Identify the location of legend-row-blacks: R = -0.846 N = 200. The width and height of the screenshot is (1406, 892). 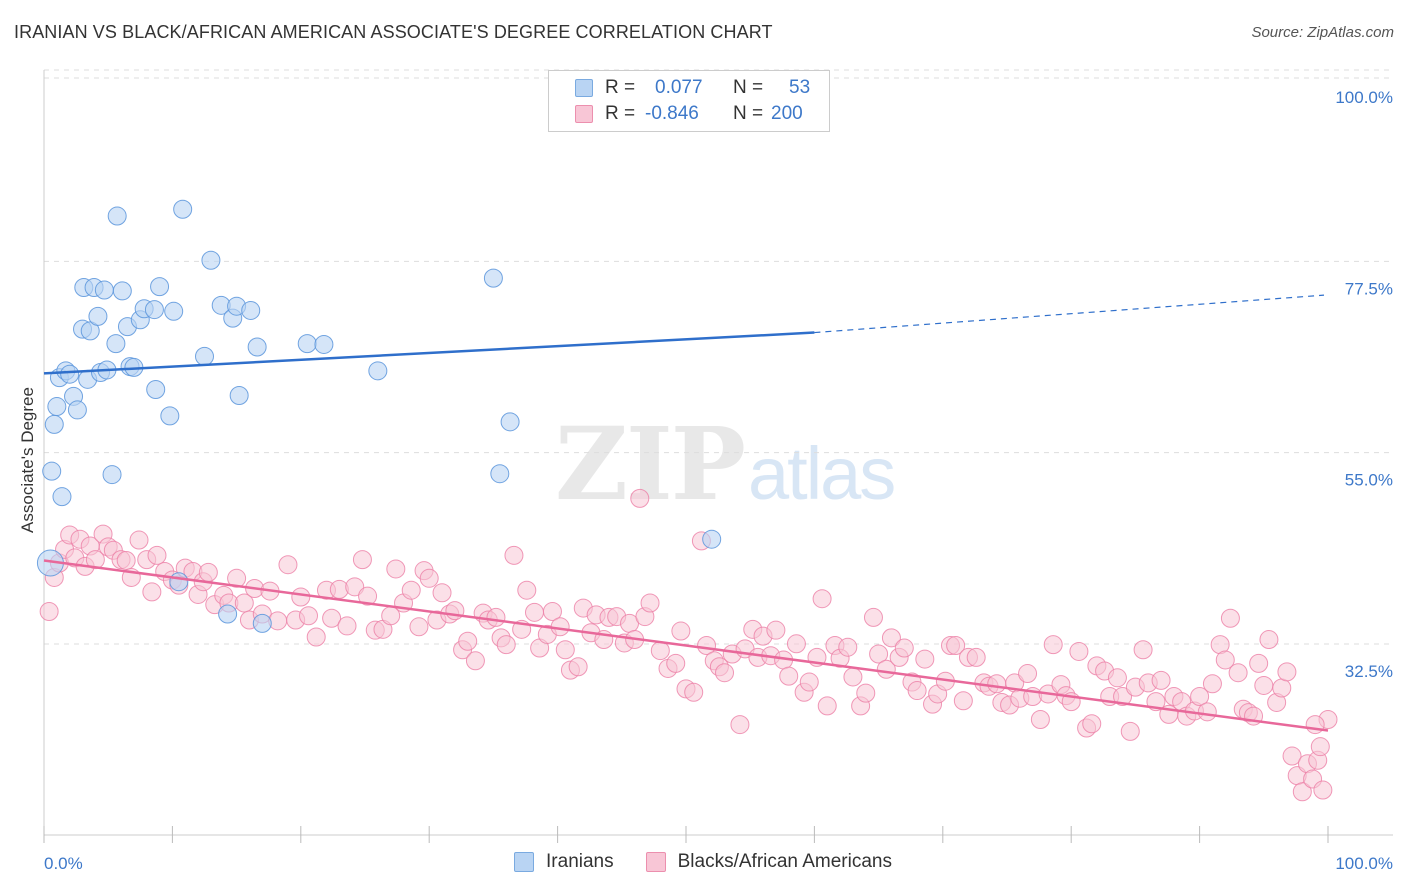
(685, 114).